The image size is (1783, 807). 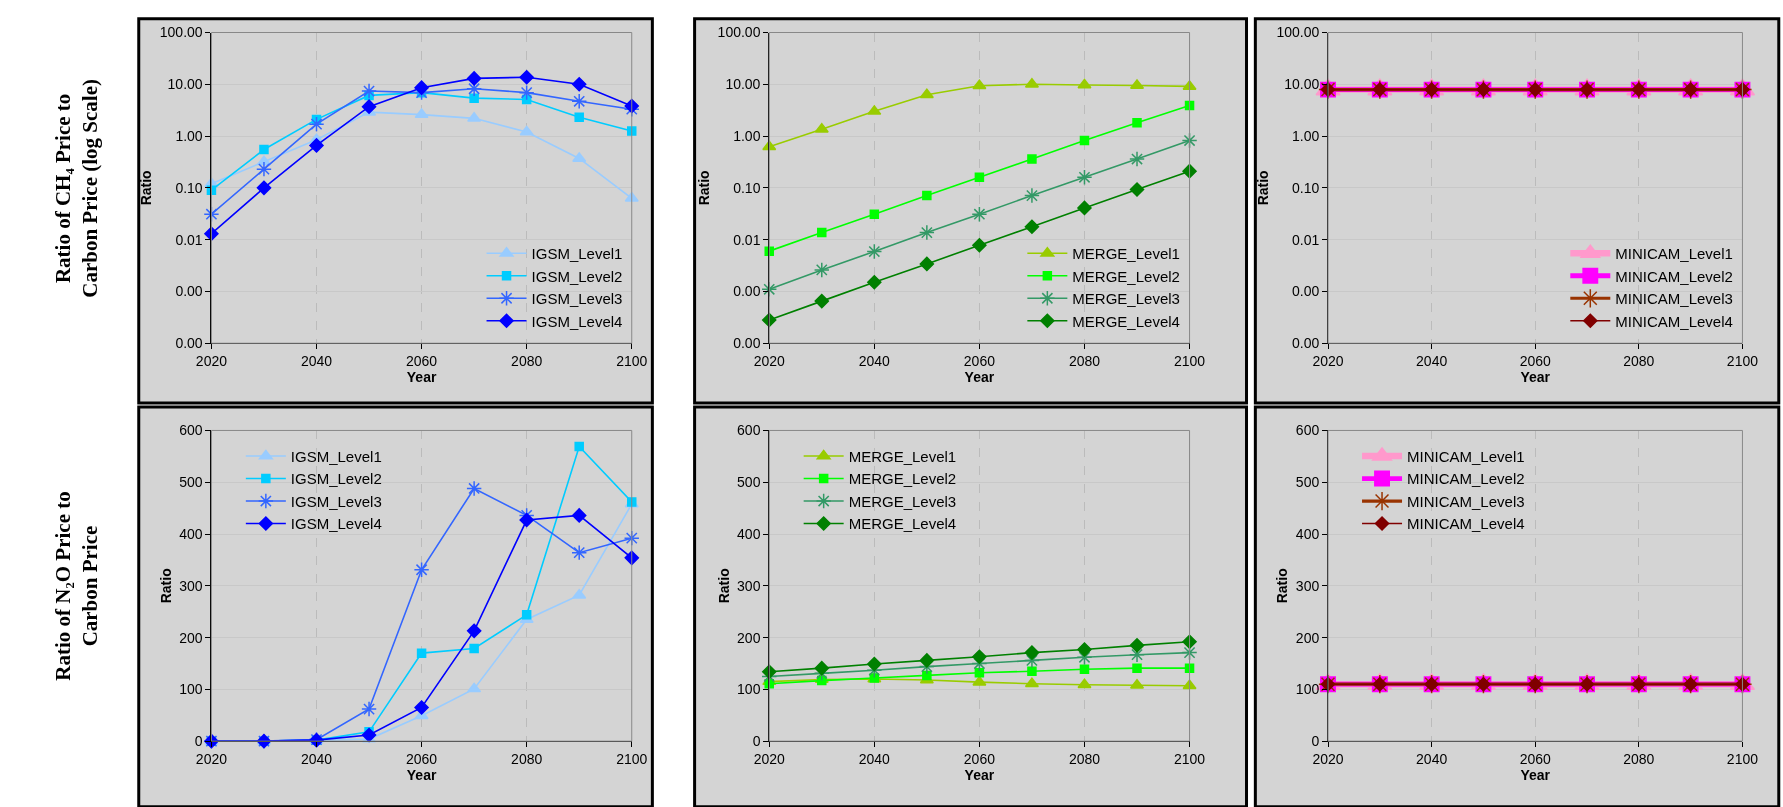 What do you see at coordinates (77, 586) in the screenshot?
I see `text: Ratio of N₂O Price to Carbon Price` at bounding box center [77, 586].